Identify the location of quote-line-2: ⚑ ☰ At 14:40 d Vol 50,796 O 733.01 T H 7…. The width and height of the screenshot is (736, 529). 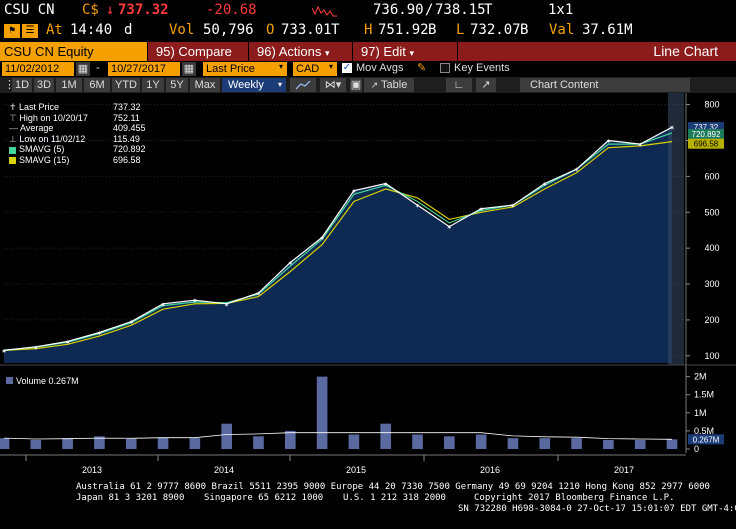
(368, 32).